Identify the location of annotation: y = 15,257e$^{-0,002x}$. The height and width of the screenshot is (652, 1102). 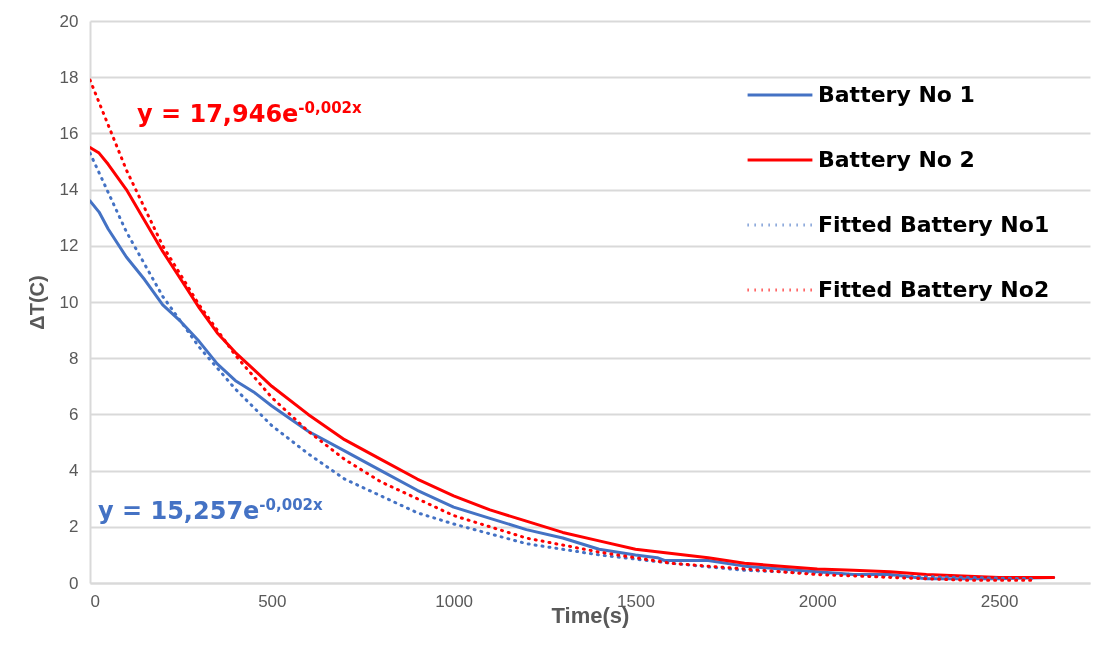
(210, 510).